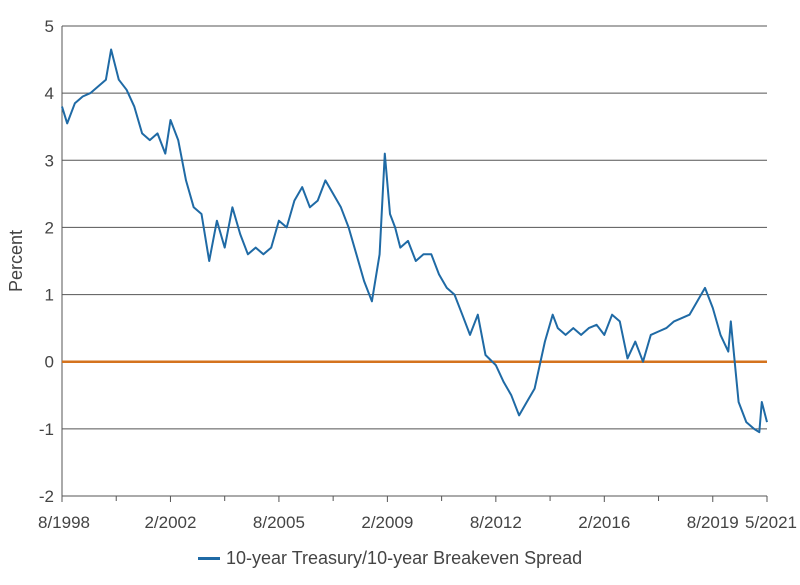 This screenshot has height=585, width=800. What do you see at coordinates (16, 261) in the screenshot?
I see `y-axis-label: Percent` at bounding box center [16, 261].